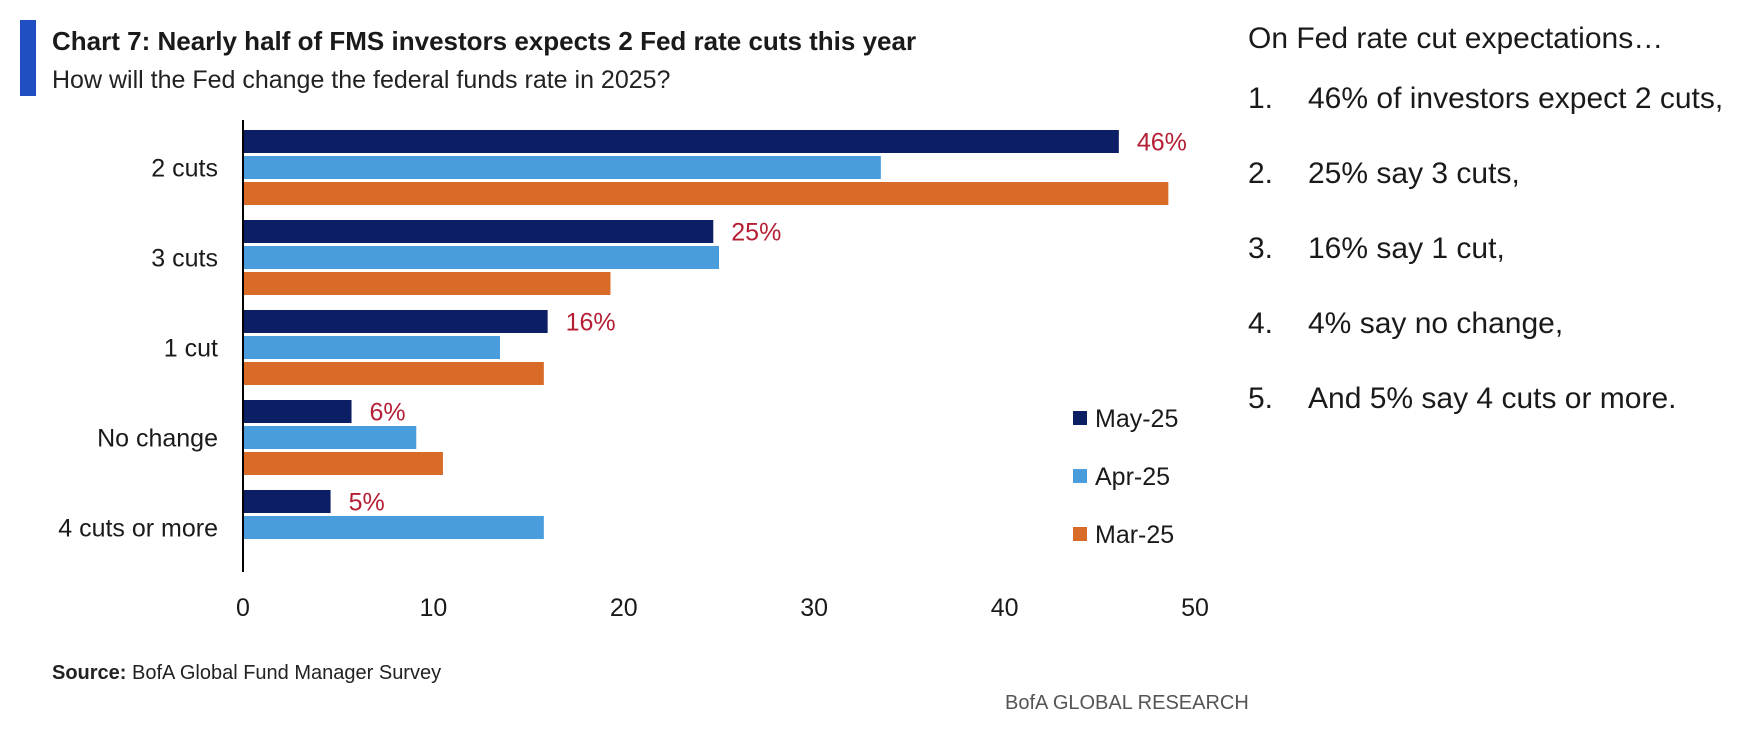  Describe the element at coordinates (1127, 703) in the screenshot. I see `brand-label: BofA GLOBAL RESEARCH` at that location.